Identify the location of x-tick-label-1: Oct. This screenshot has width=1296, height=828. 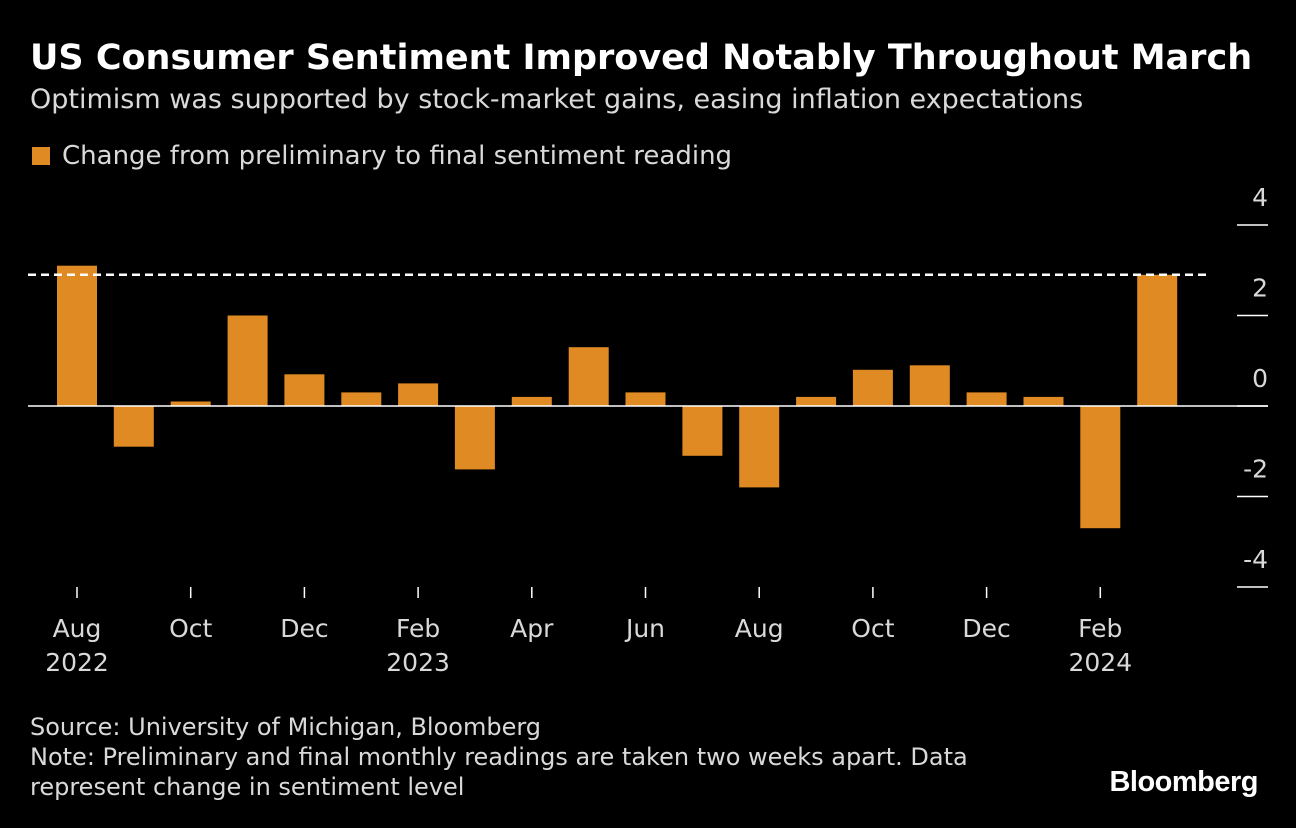
(190, 628).